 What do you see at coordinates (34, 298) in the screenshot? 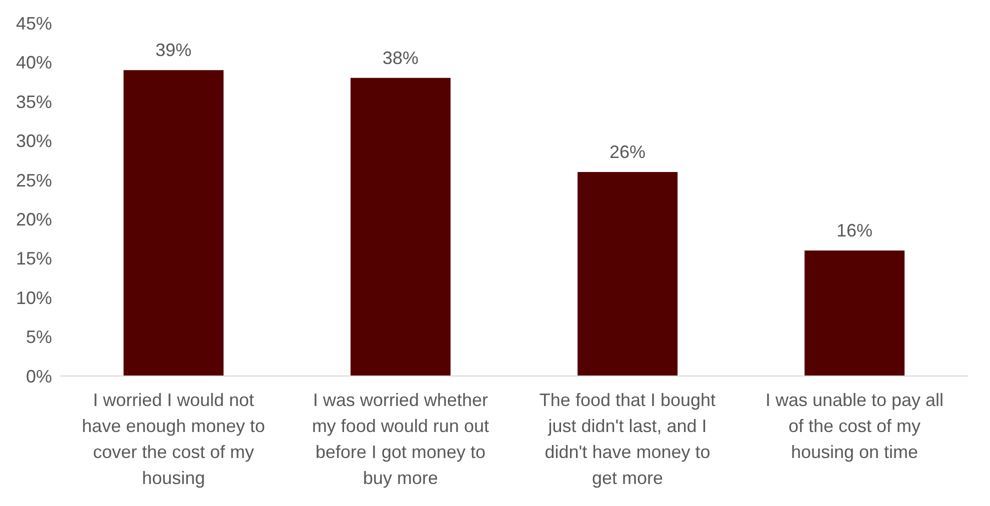
I see `y-tick-label: 10%` at bounding box center [34, 298].